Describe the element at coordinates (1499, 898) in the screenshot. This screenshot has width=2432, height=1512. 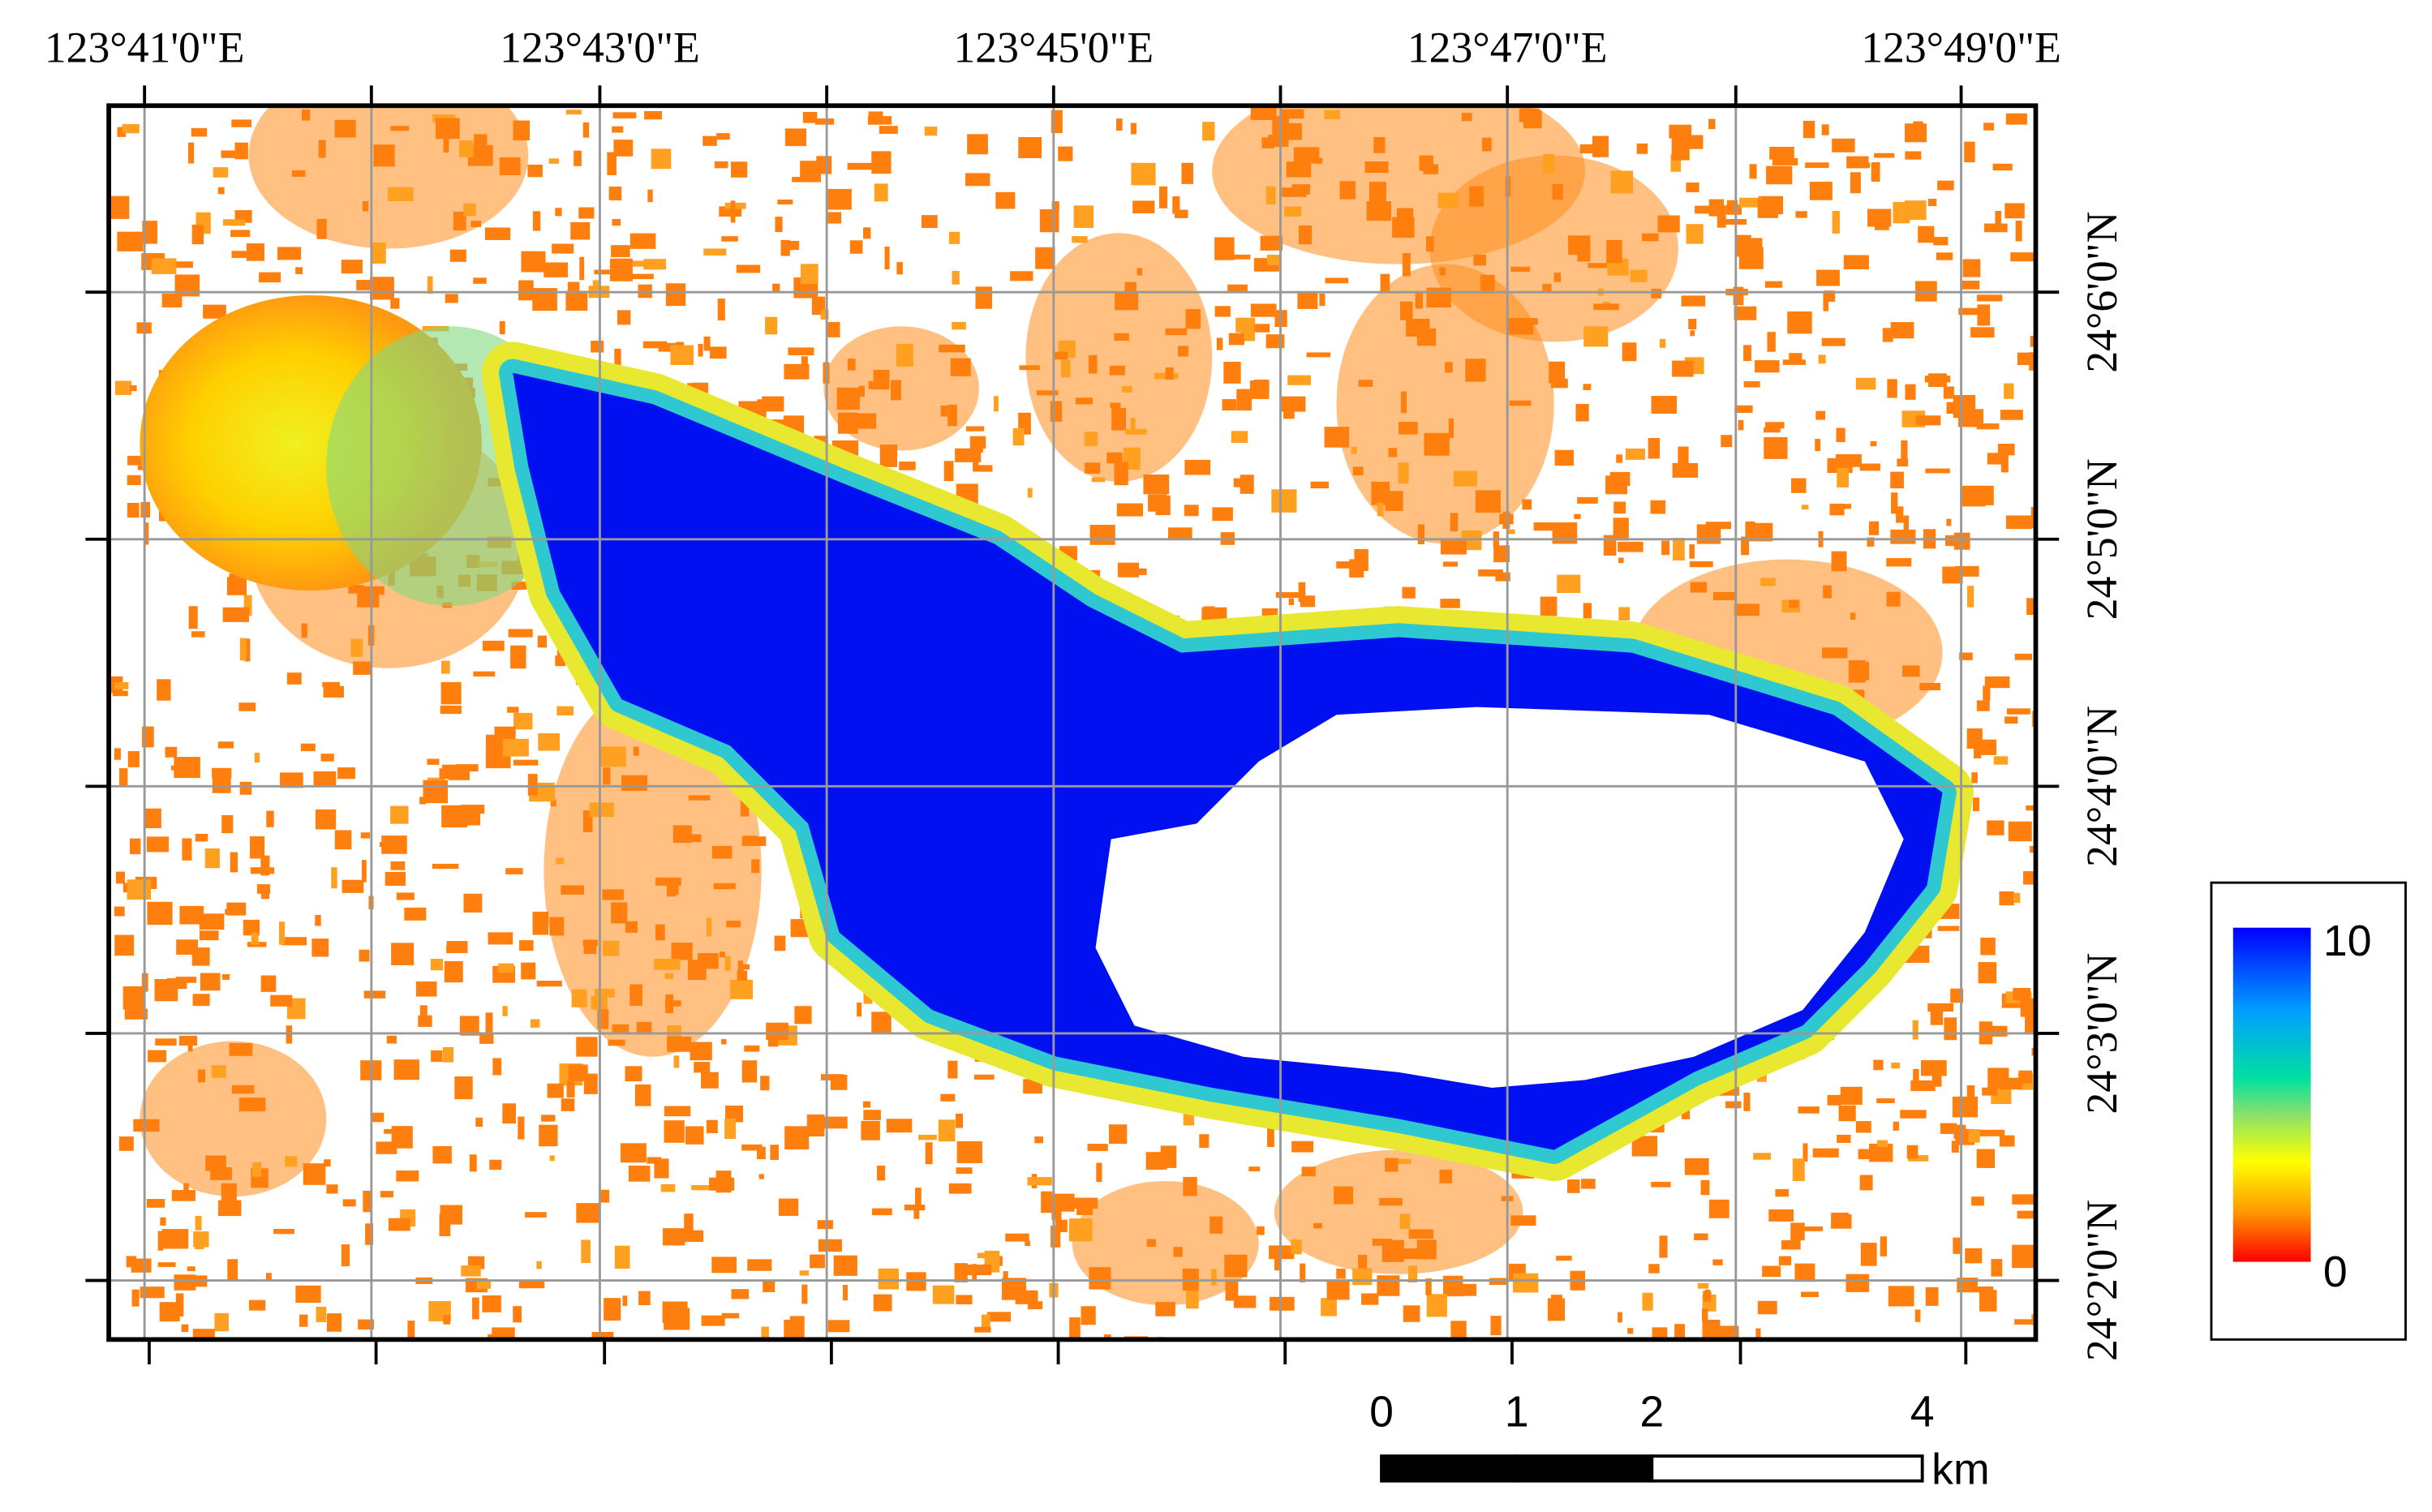
I see `island` at that location.